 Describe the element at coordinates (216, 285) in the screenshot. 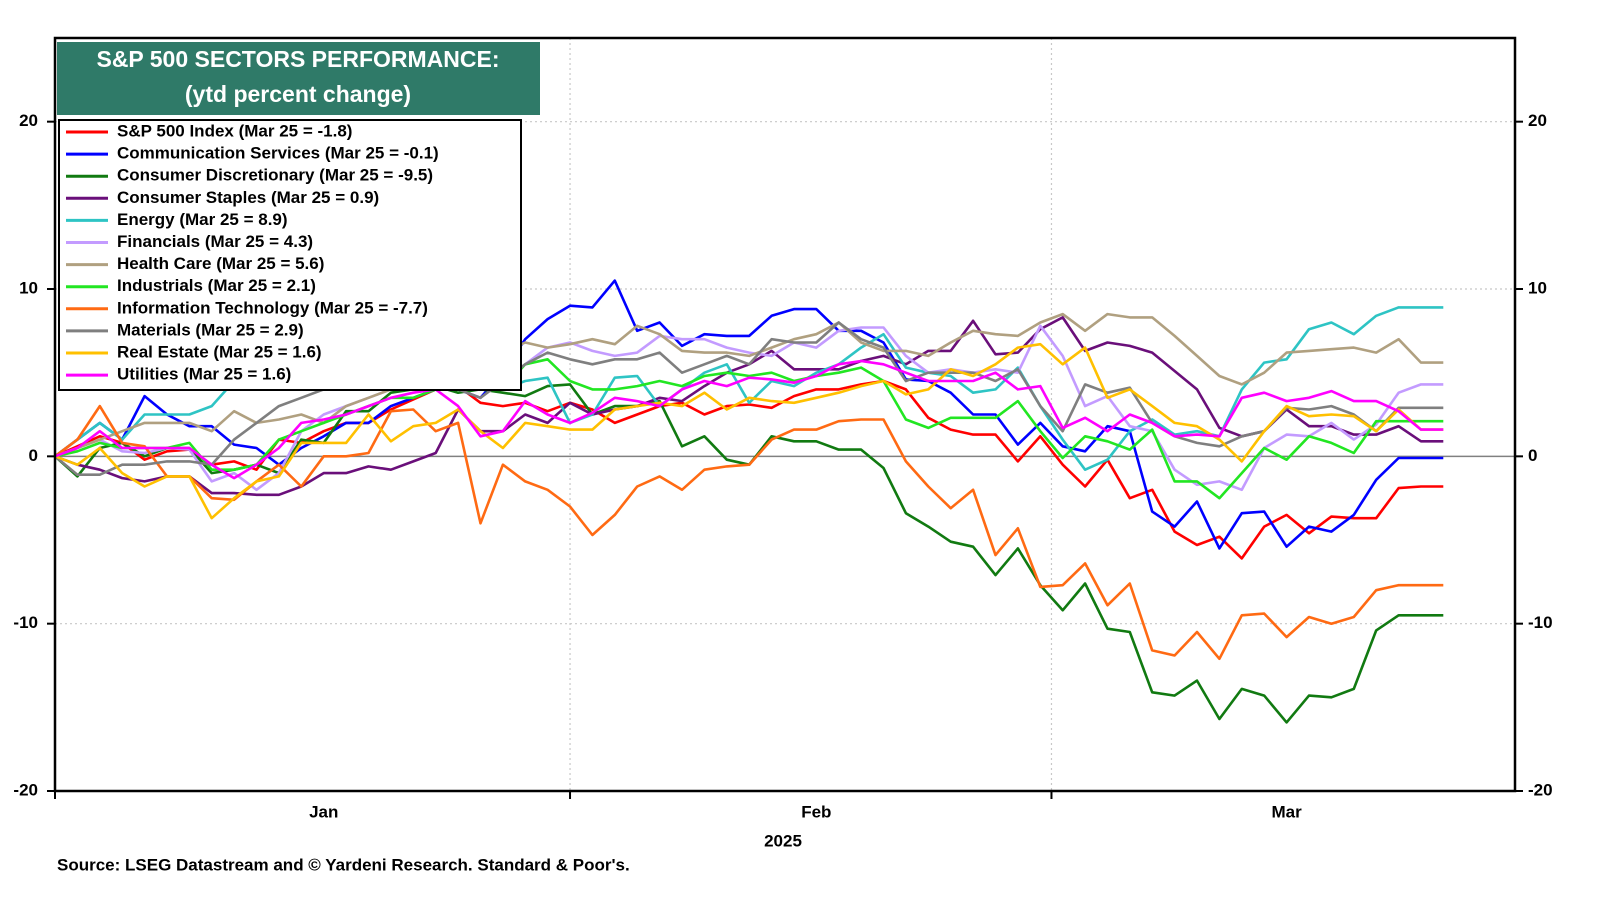

I see `legend-label: Industrials (Mar 25 = 2.1)` at that location.